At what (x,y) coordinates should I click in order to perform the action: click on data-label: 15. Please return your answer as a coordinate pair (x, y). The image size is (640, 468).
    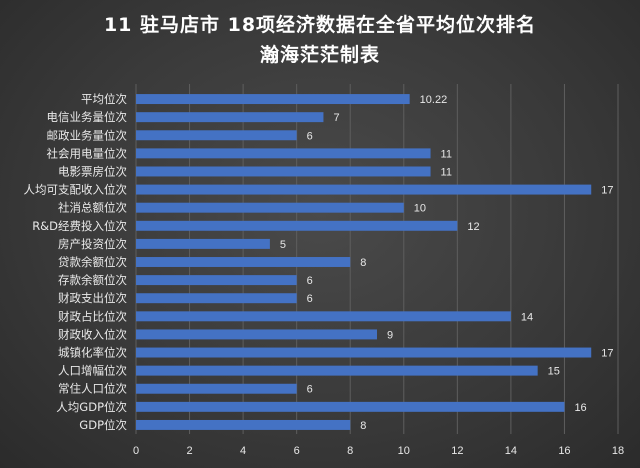
    Looking at the image, I should click on (554, 372).